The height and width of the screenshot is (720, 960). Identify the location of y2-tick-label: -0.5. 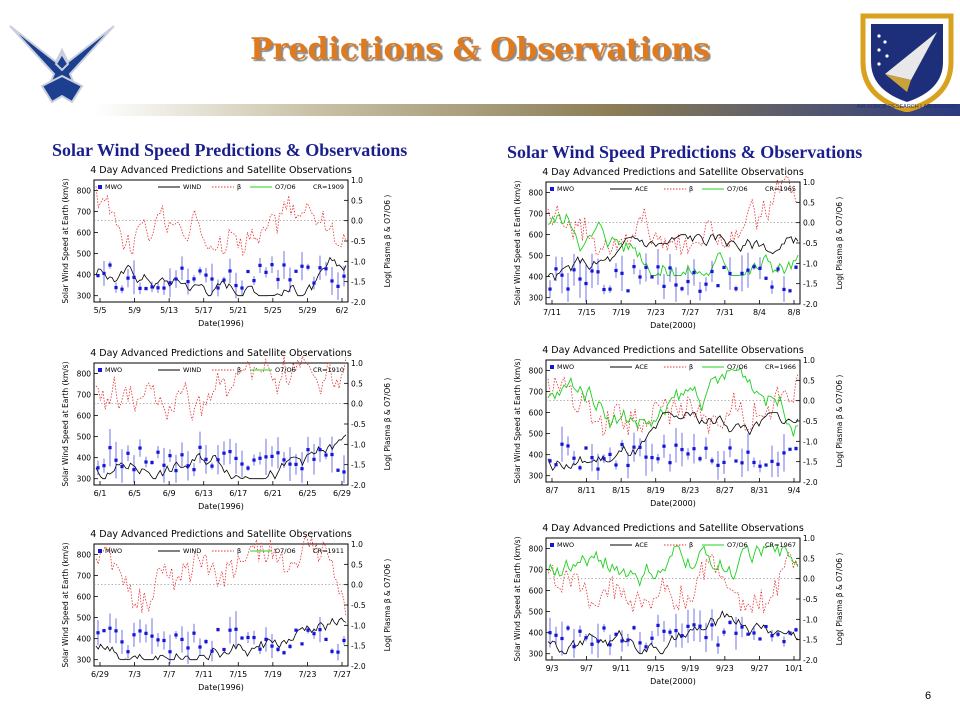
(358, 424).